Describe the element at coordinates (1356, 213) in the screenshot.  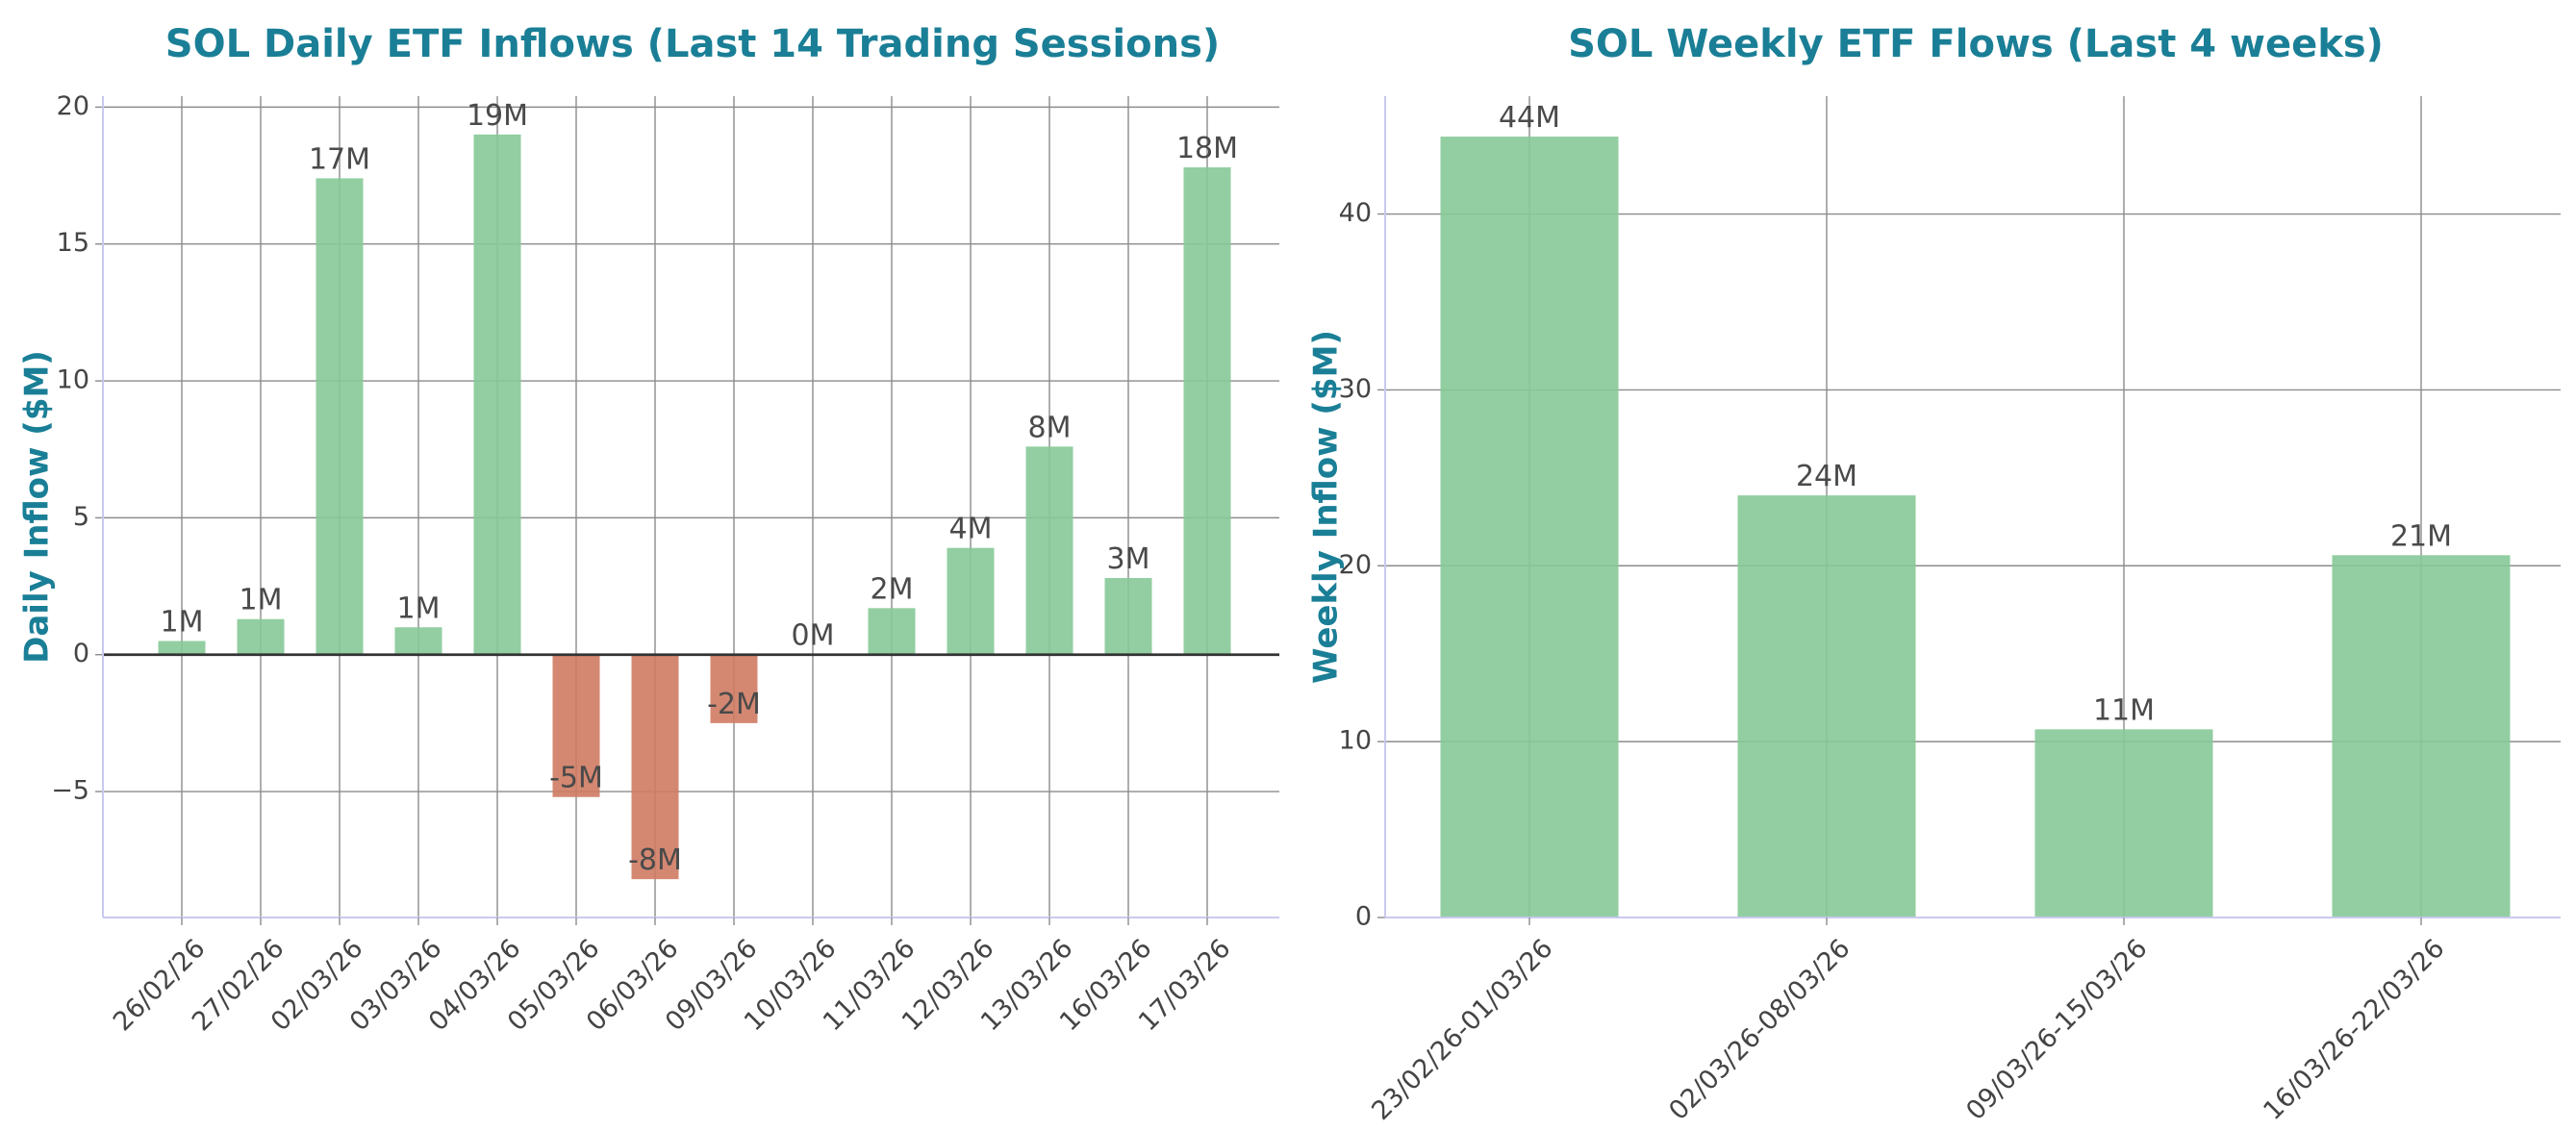
I see `y-tick-label: 40` at that location.